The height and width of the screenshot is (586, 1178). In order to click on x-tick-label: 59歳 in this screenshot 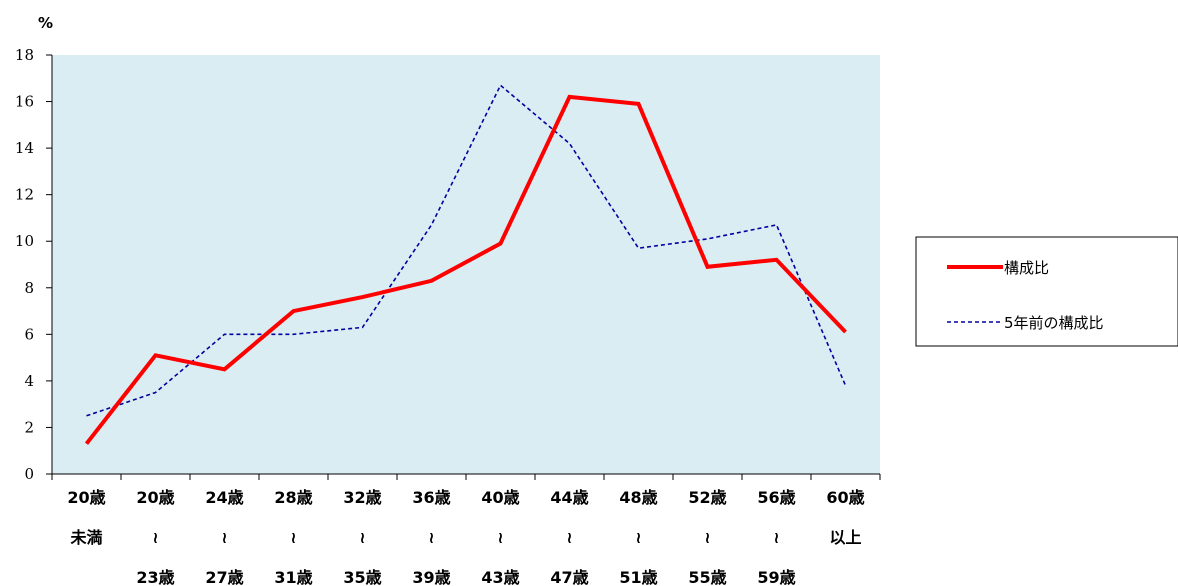, I will do `click(776, 577)`.